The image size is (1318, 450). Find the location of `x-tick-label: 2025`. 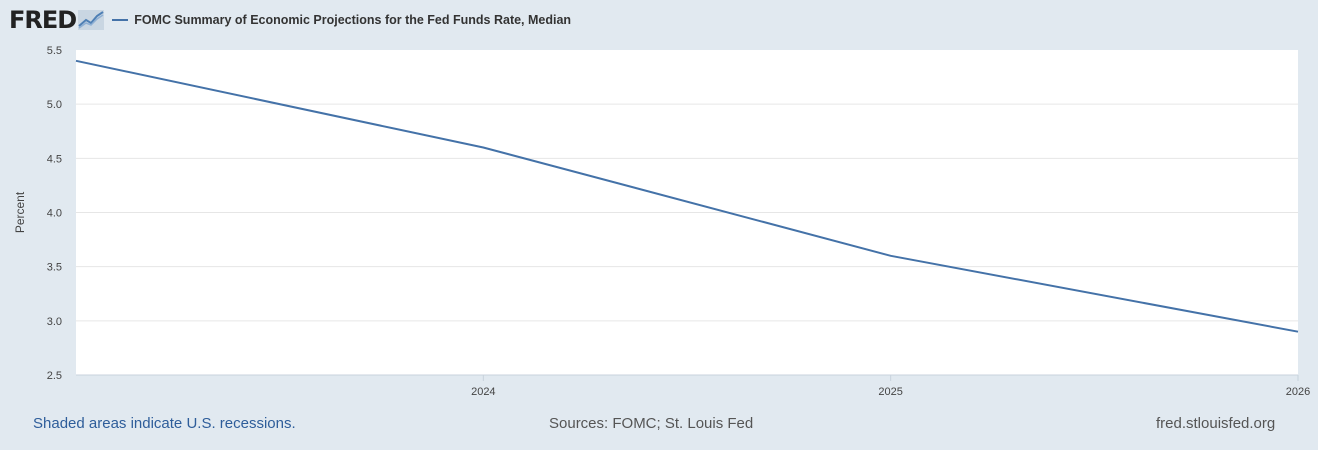

x-tick-label: 2025 is located at coordinates (890, 392).